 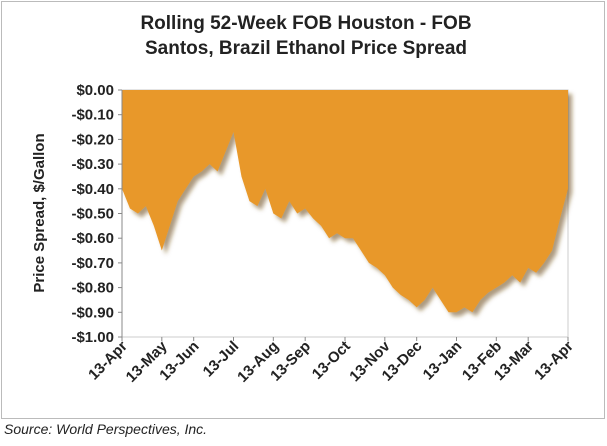 I want to click on y-tick-label: -$0.80, so click(x=92, y=288).